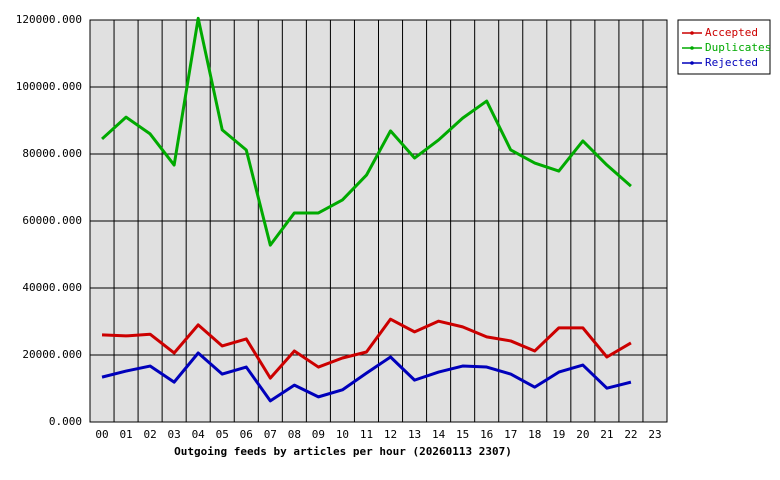  What do you see at coordinates (654, 434) in the screenshot?
I see `x-tick-label: 23` at bounding box center [654, 434].